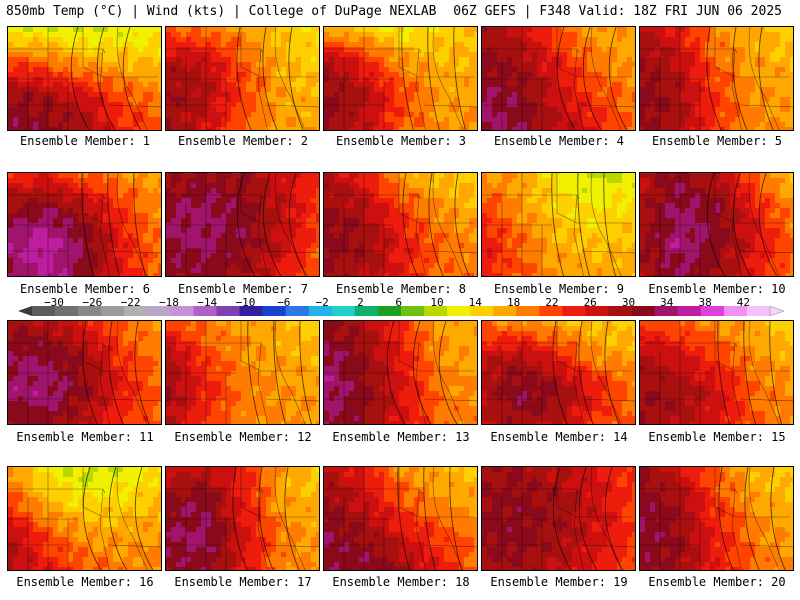 Image resolution: width=800 pixels, height=600 pixels. I want to click on colorbar-tick-label: −14, so click(207, 302).